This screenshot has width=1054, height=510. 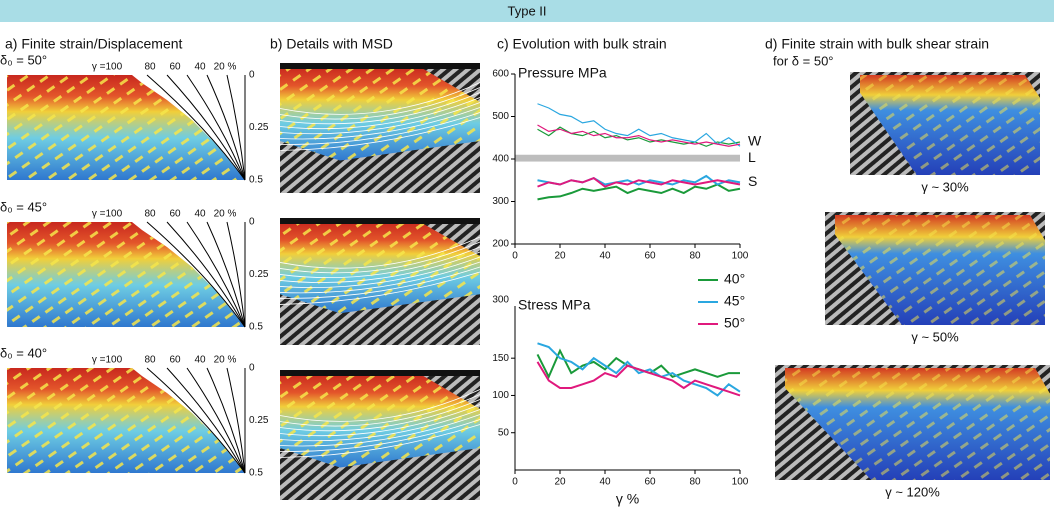 What do you see at coordinates (94, 44) in the screenshot?
I see `panel-title: a) Finite strain/Displacement` at bounding box center [94, 44].